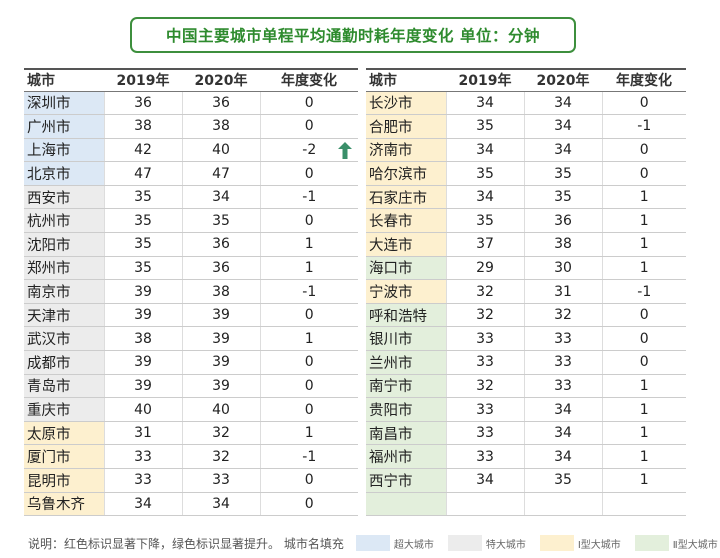 This screenshot has width=720, height=558. Describe the element at coordinates (406, 150) in the screenshot. I see `city-name-cell: 济南市` at that location.